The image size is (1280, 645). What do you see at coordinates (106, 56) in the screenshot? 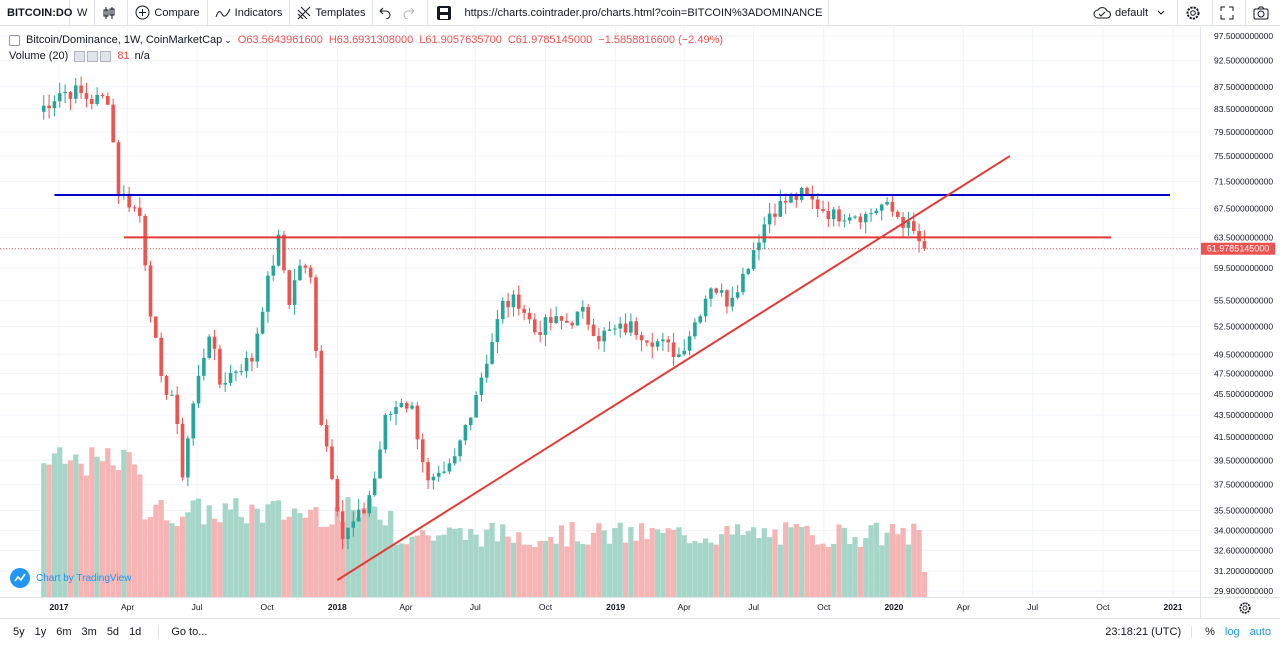
I see `close-icon` at bounding box center [106, 56].